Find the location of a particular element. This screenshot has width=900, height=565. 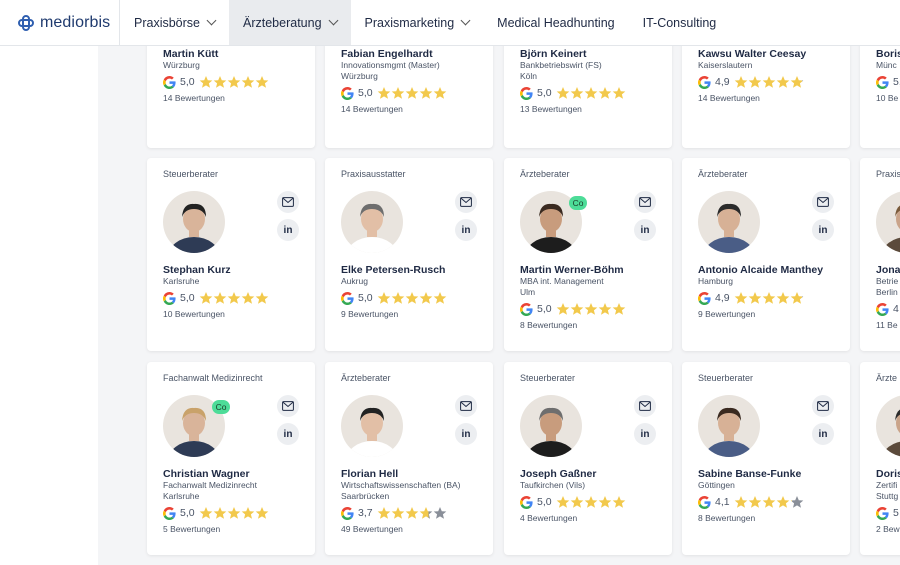

brand-logo: mediorbis is located at coordinates (60, 22).